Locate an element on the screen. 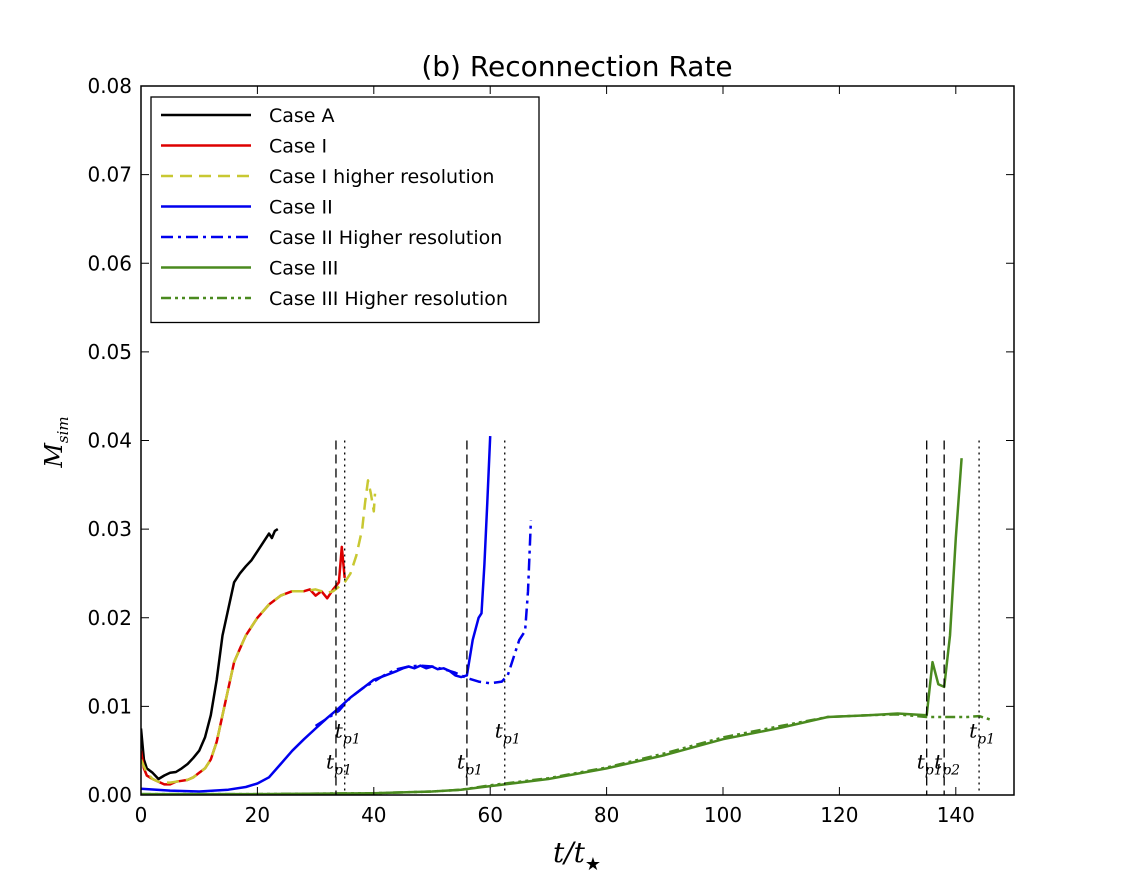 Image resolution: width=1125 pixels, height=885 pixels. y-tick-label: 0.05 is located at coordinates (109, 352).